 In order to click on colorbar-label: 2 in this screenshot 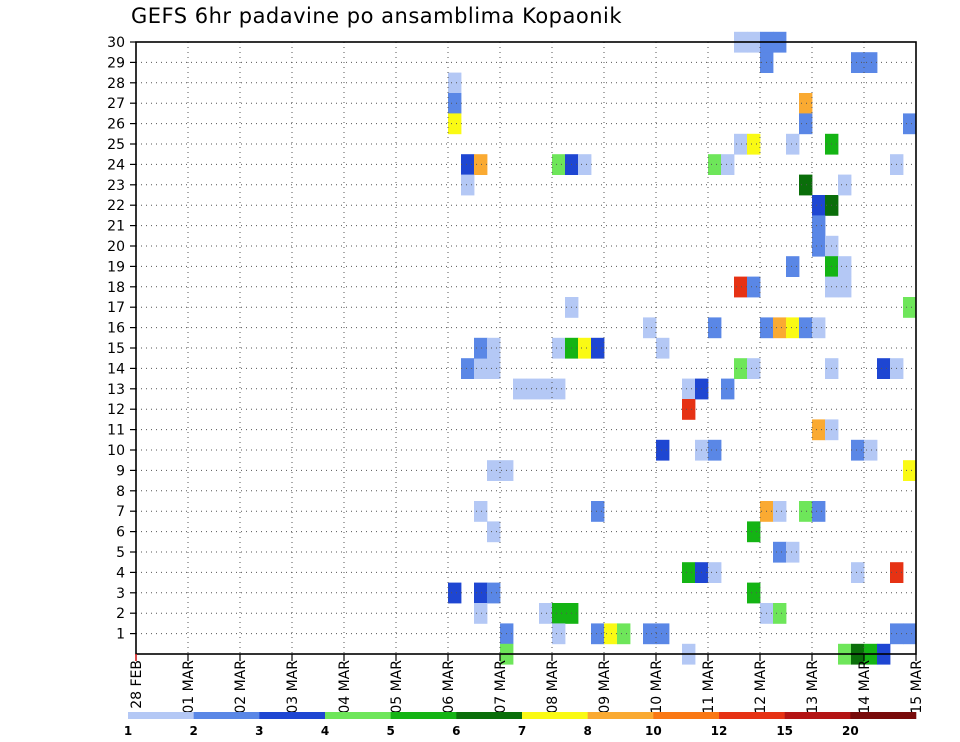, I will do `click(193, 731)`.